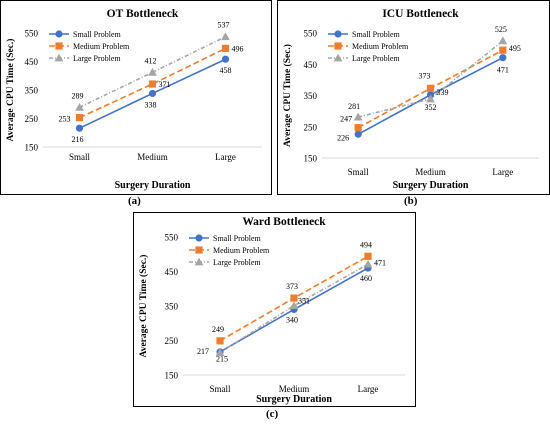 This screenshot has height=424, width=550. What do you see at coordinates (165, 84) in the screenshot?
I see `ot-data-label: 371` at bounding box center [165, 84].